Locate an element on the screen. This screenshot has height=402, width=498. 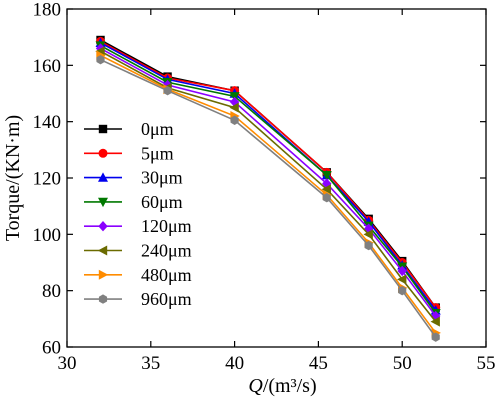
x-axis-title: Q/(m³/s) is located at coordinates (282, 386).